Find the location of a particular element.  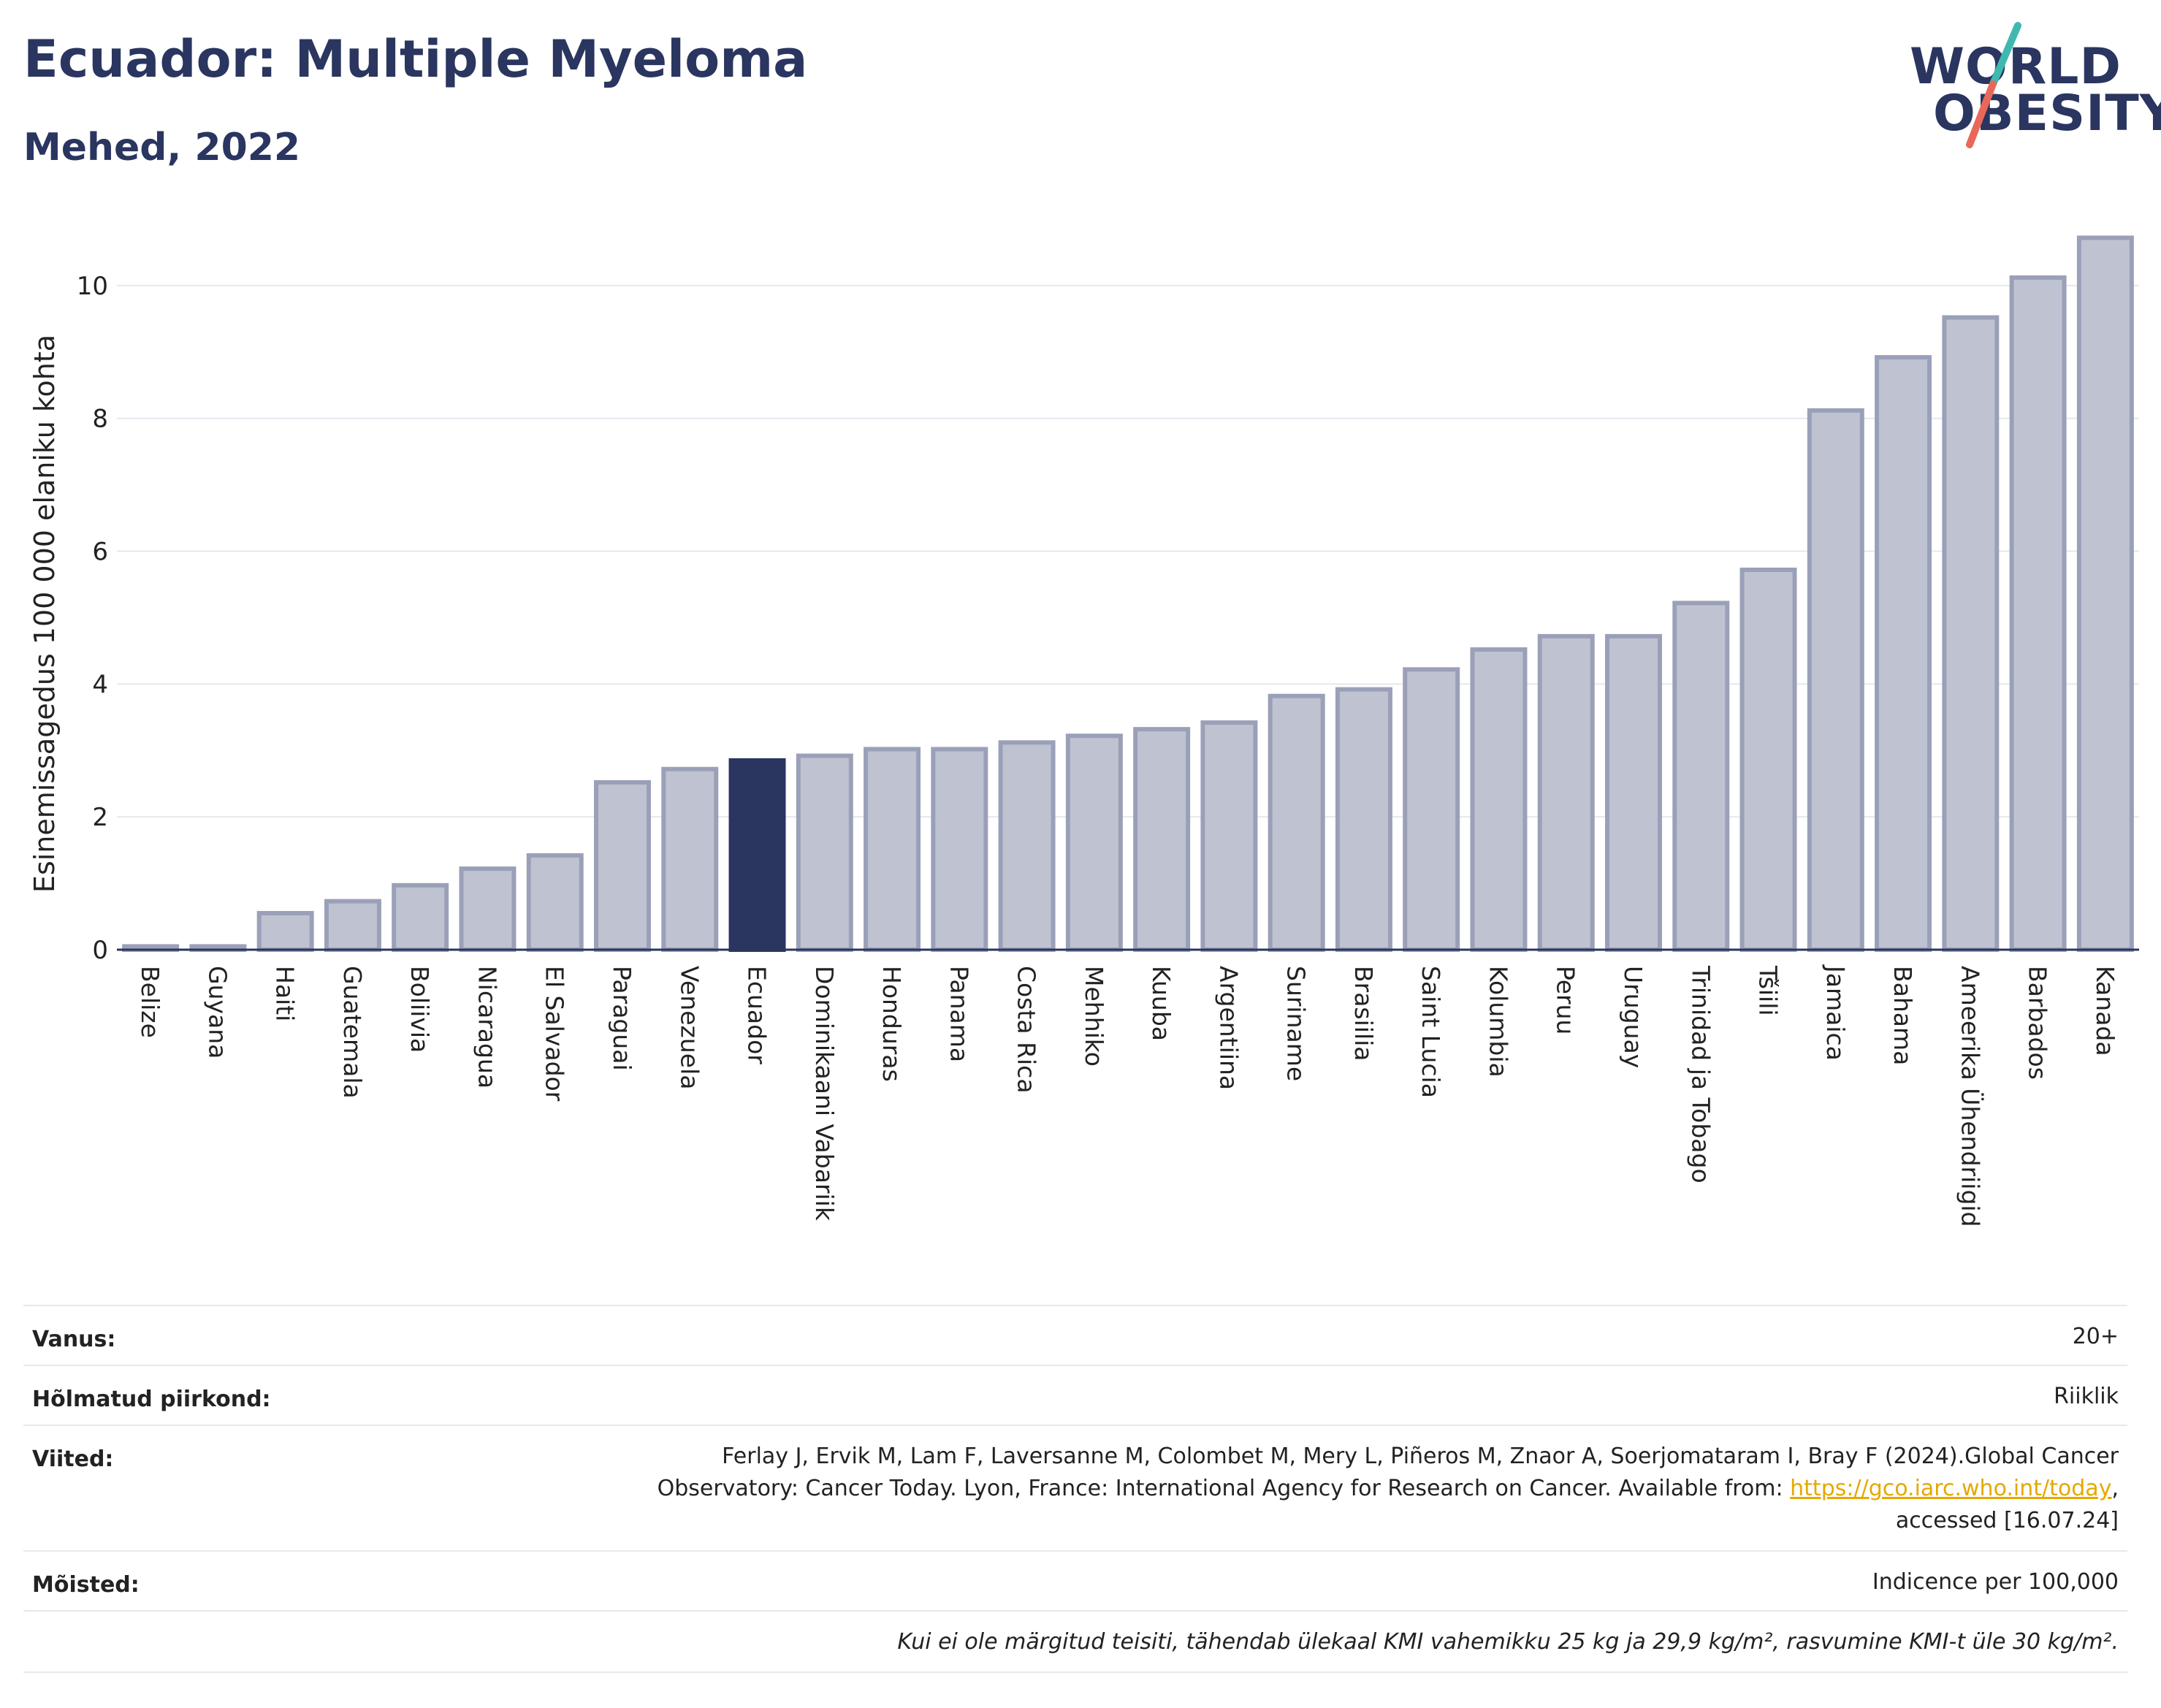

age-value: 20+ is located at coordinates (2095, 1336).